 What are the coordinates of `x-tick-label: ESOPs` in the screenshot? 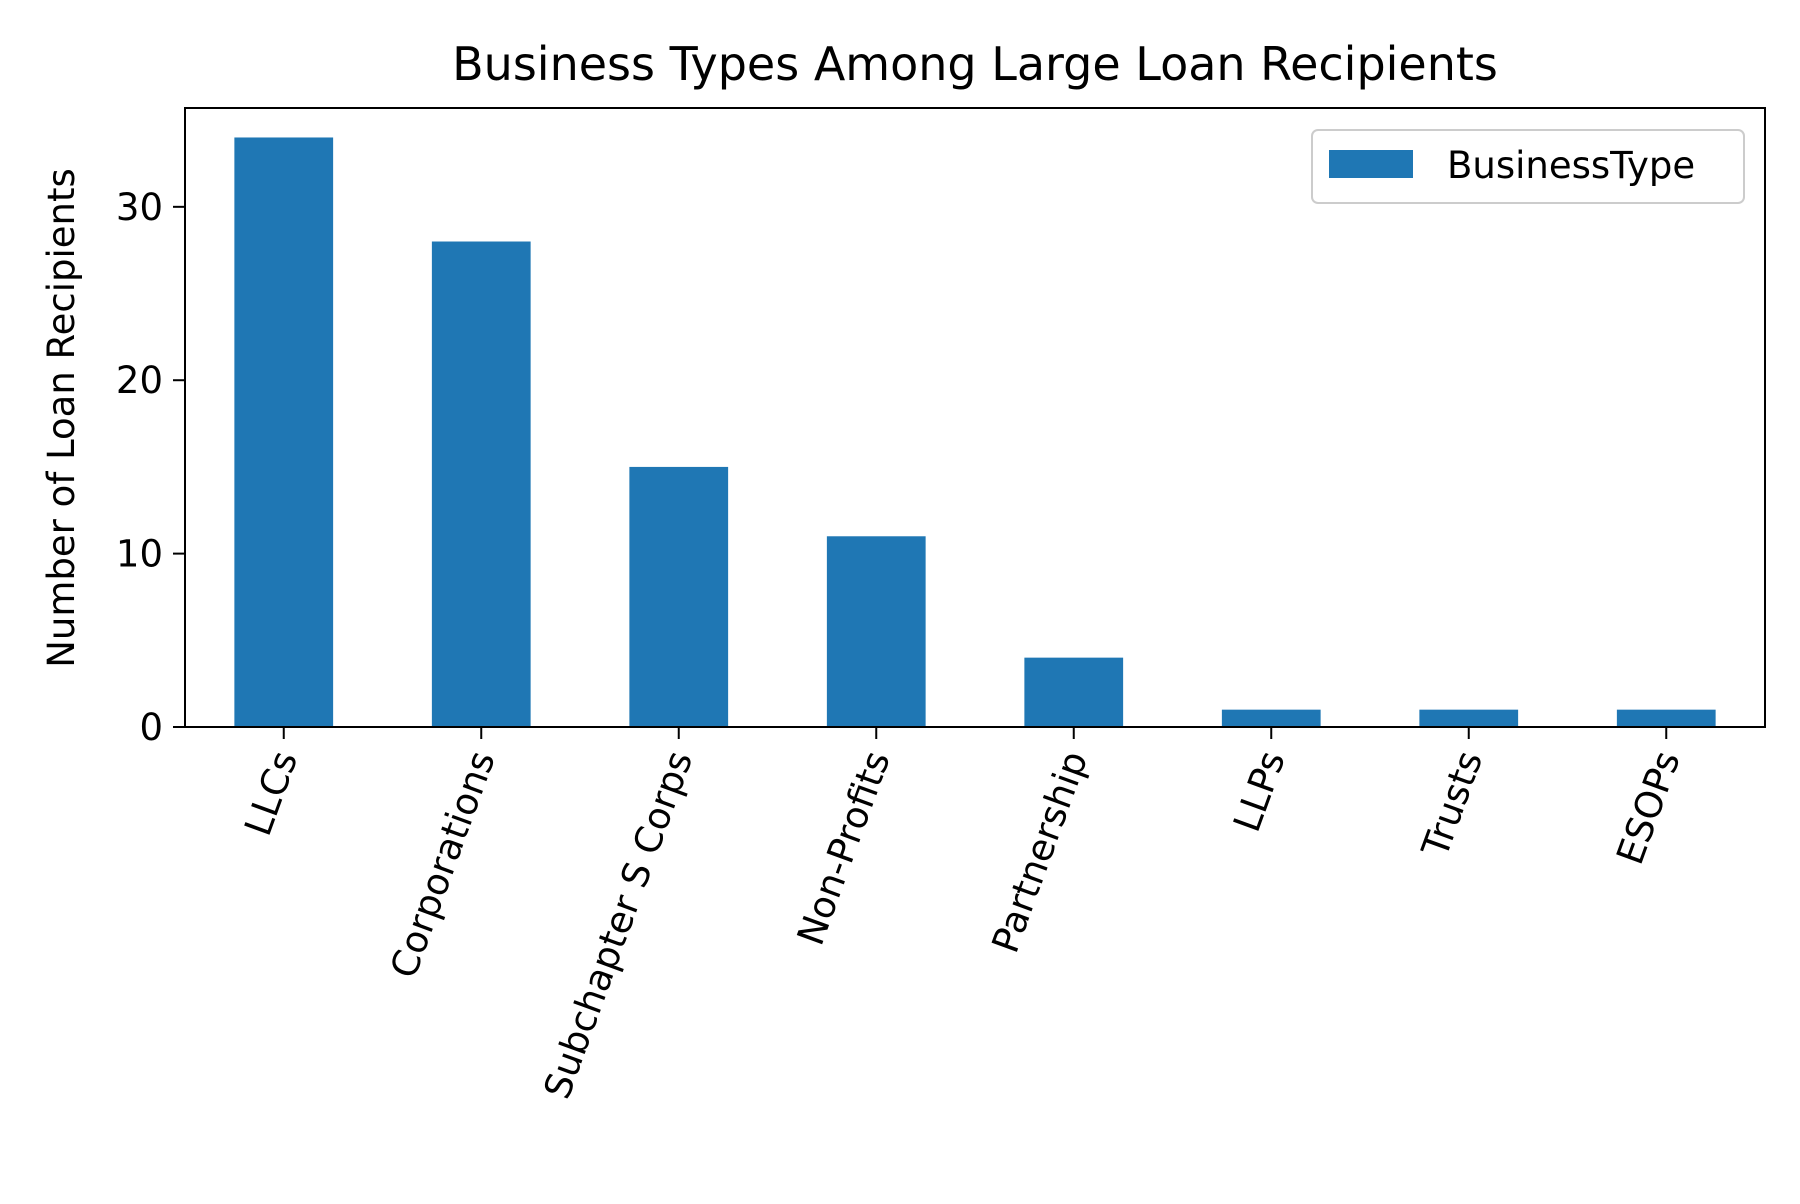 It's located at (1648, 807).